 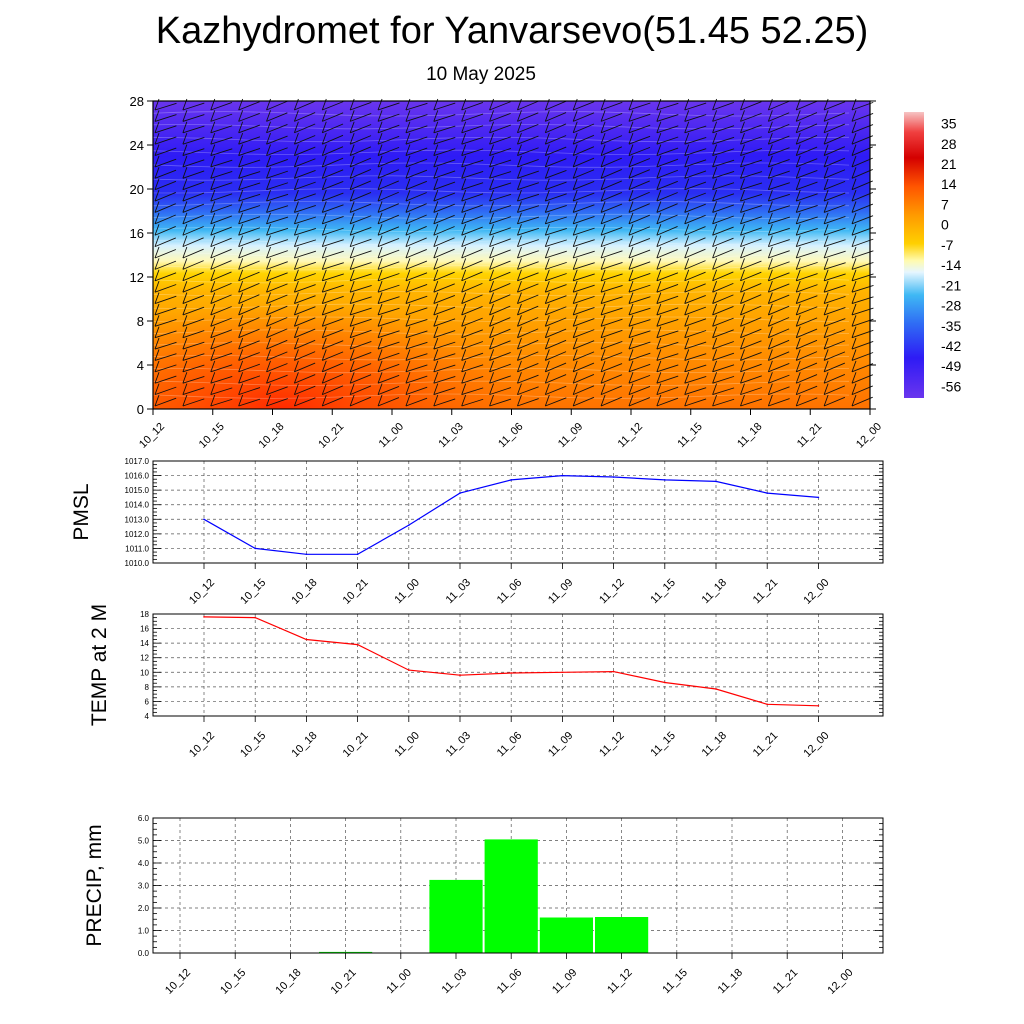 What do you see at coordinates (137, 145) in the screenshot?
I see `y-tick-label: 24` at bounding box center [137, 145].